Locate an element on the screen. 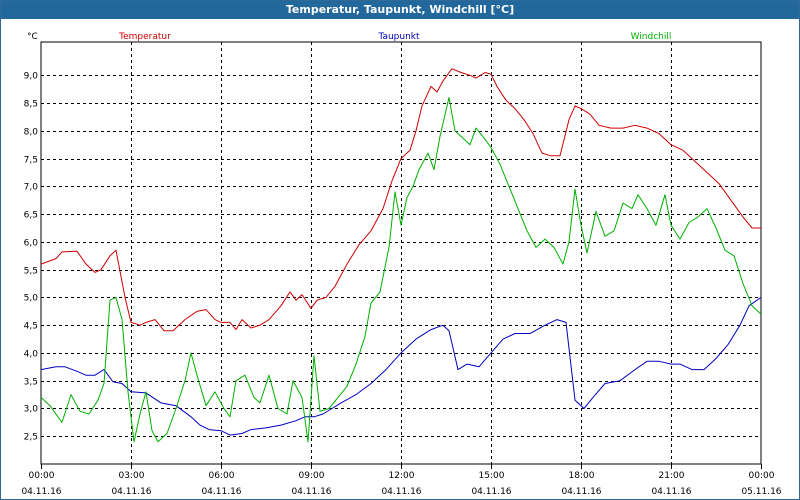 This screenshot has width=800, height=500. y-tick-label: 3,0 is located at coordinates (31, 410).